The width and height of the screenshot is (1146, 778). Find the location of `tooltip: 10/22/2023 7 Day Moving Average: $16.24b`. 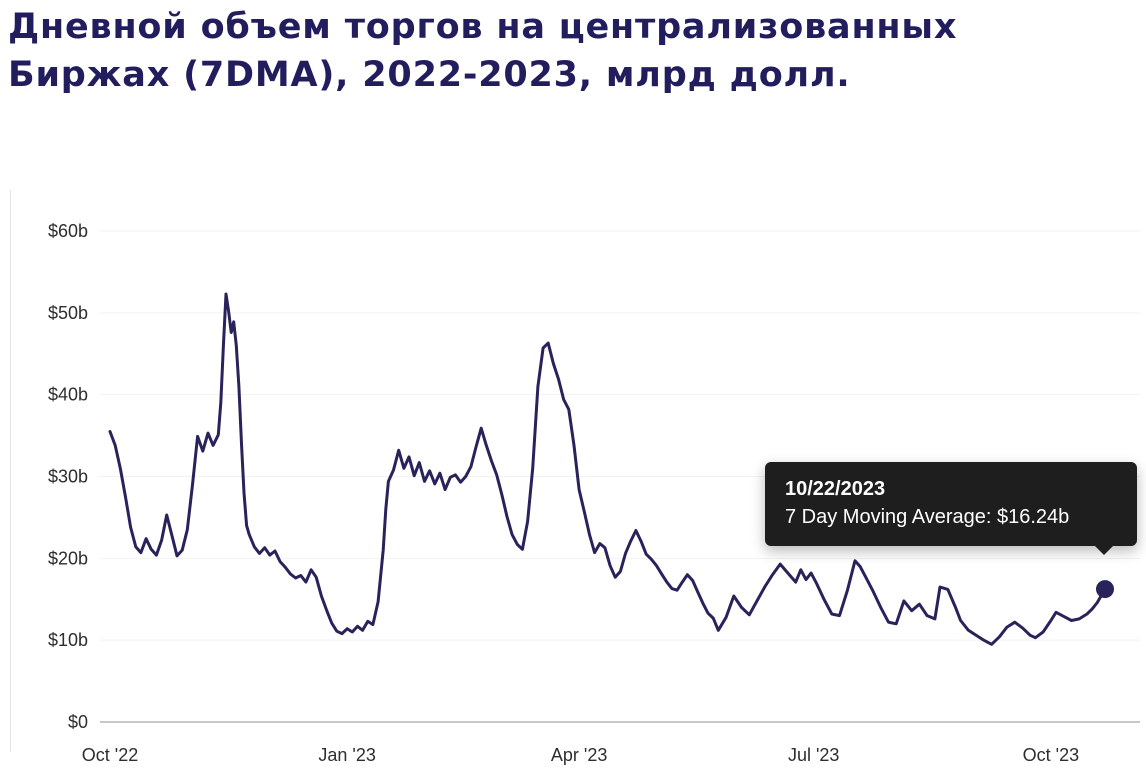

tooltip: 10/22/2023 7 Day Moving Average: $16.24b is located at coordinates (951, 508).